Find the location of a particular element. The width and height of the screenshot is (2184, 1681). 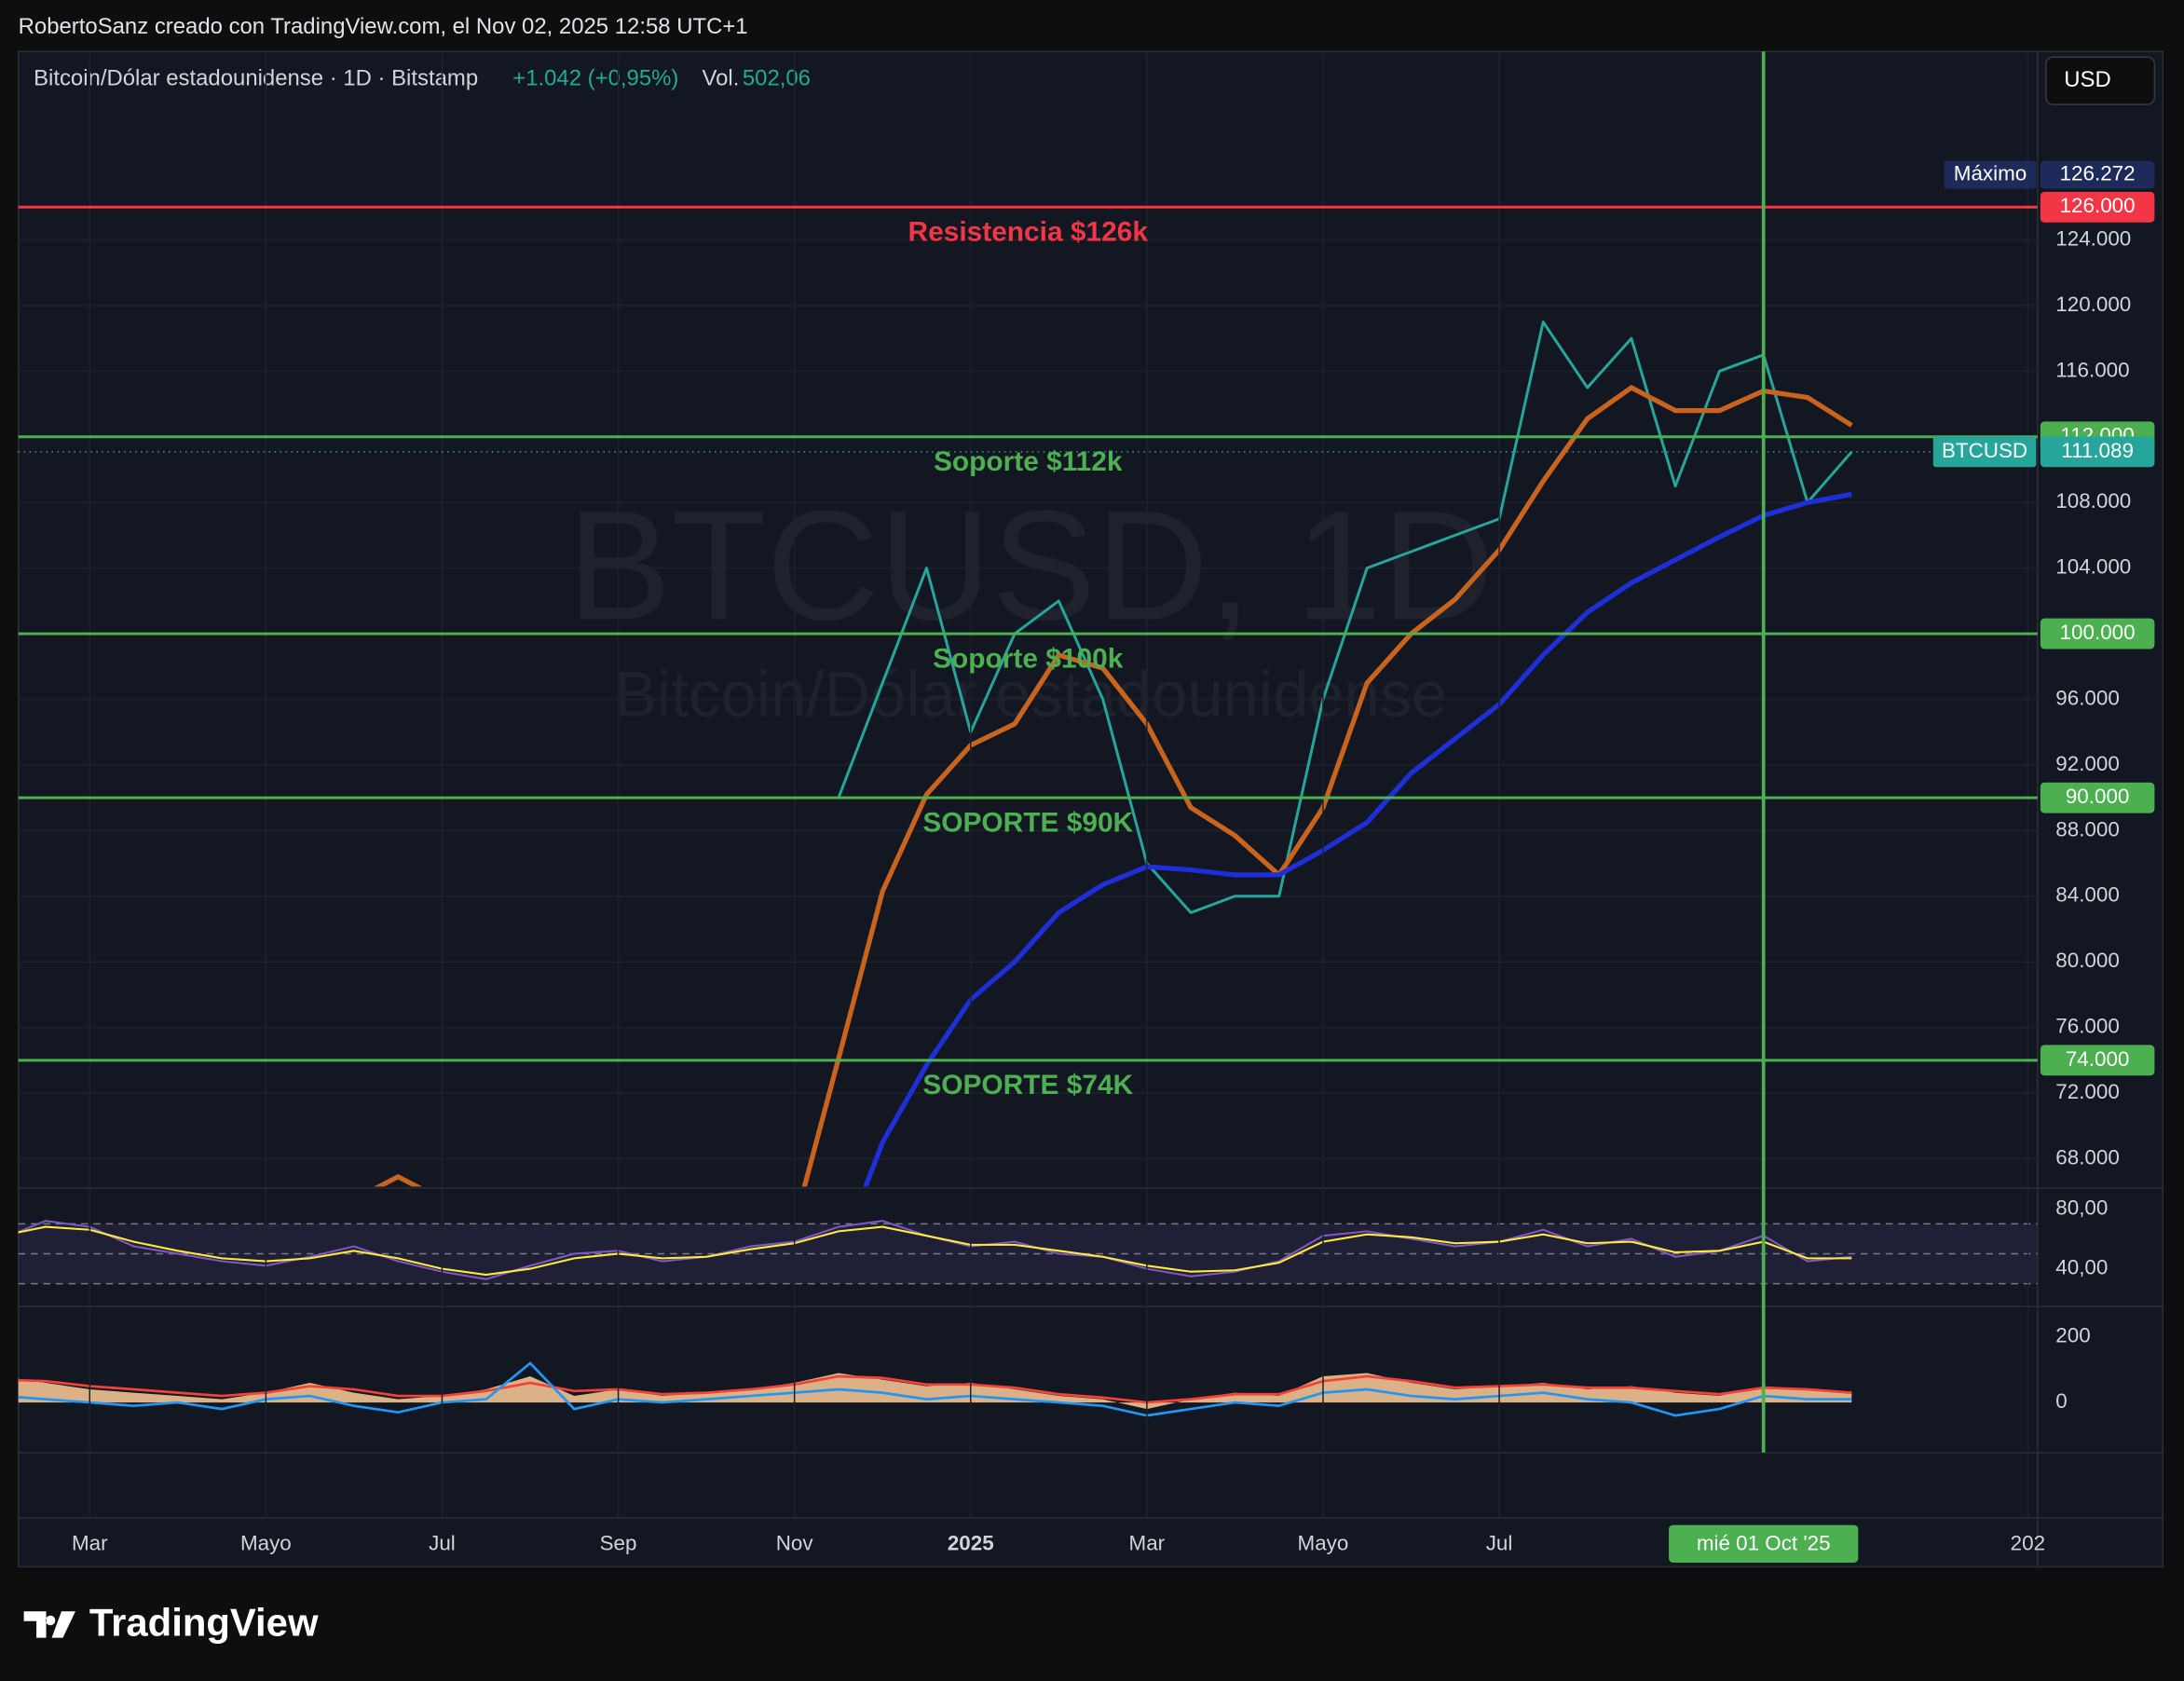

watermark-sub: Bitcoin/Dólar estadounidense is located at coordinates (1030, 694).